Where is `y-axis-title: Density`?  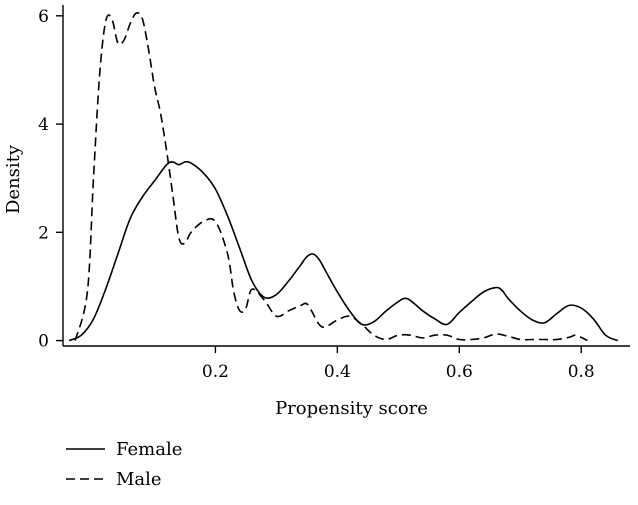 y-axis-title: Density is located at coordinates (13, 179).